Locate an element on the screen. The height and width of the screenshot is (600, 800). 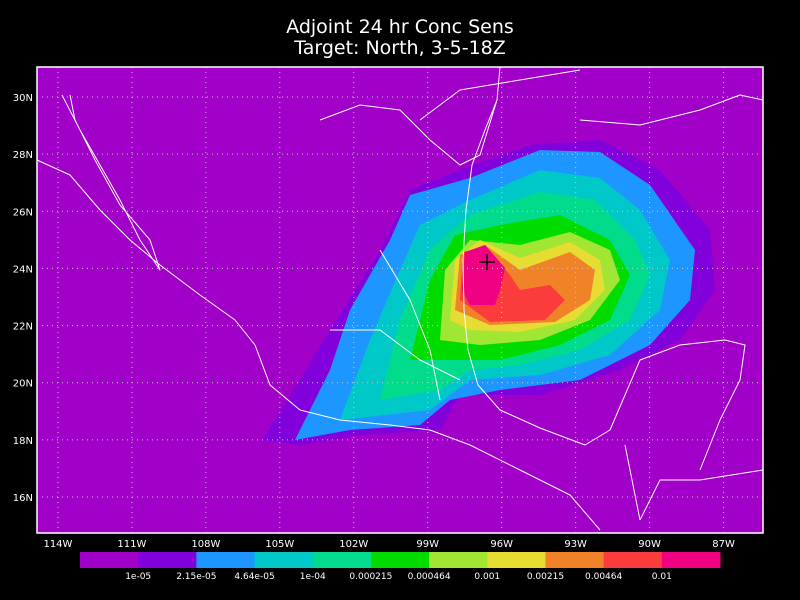
colorbar-label: 0.000215 is located at coordinates (370, 577).